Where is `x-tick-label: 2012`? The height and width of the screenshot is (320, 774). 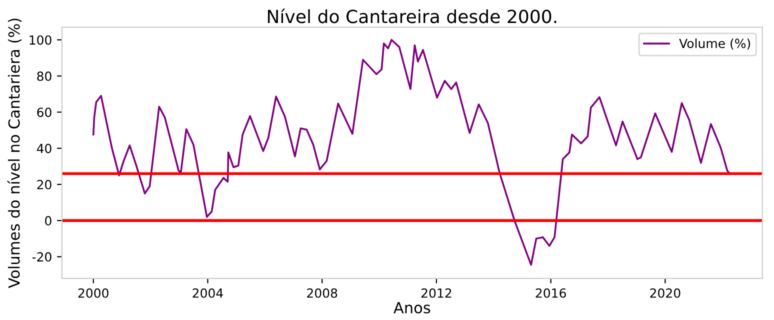
x-tick-label: 2012 is located at coordinates (436, 293).